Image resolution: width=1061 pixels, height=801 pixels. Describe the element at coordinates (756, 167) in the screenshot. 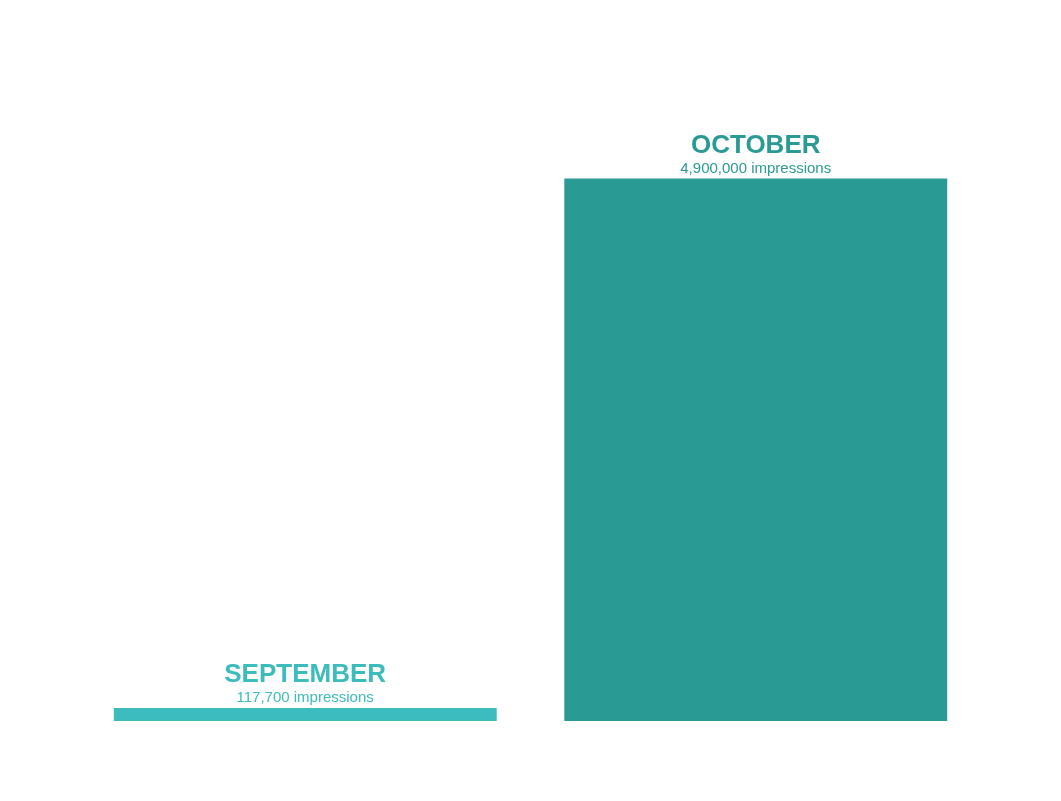

I see `data-label: 4,900,000 impressions` at that location.